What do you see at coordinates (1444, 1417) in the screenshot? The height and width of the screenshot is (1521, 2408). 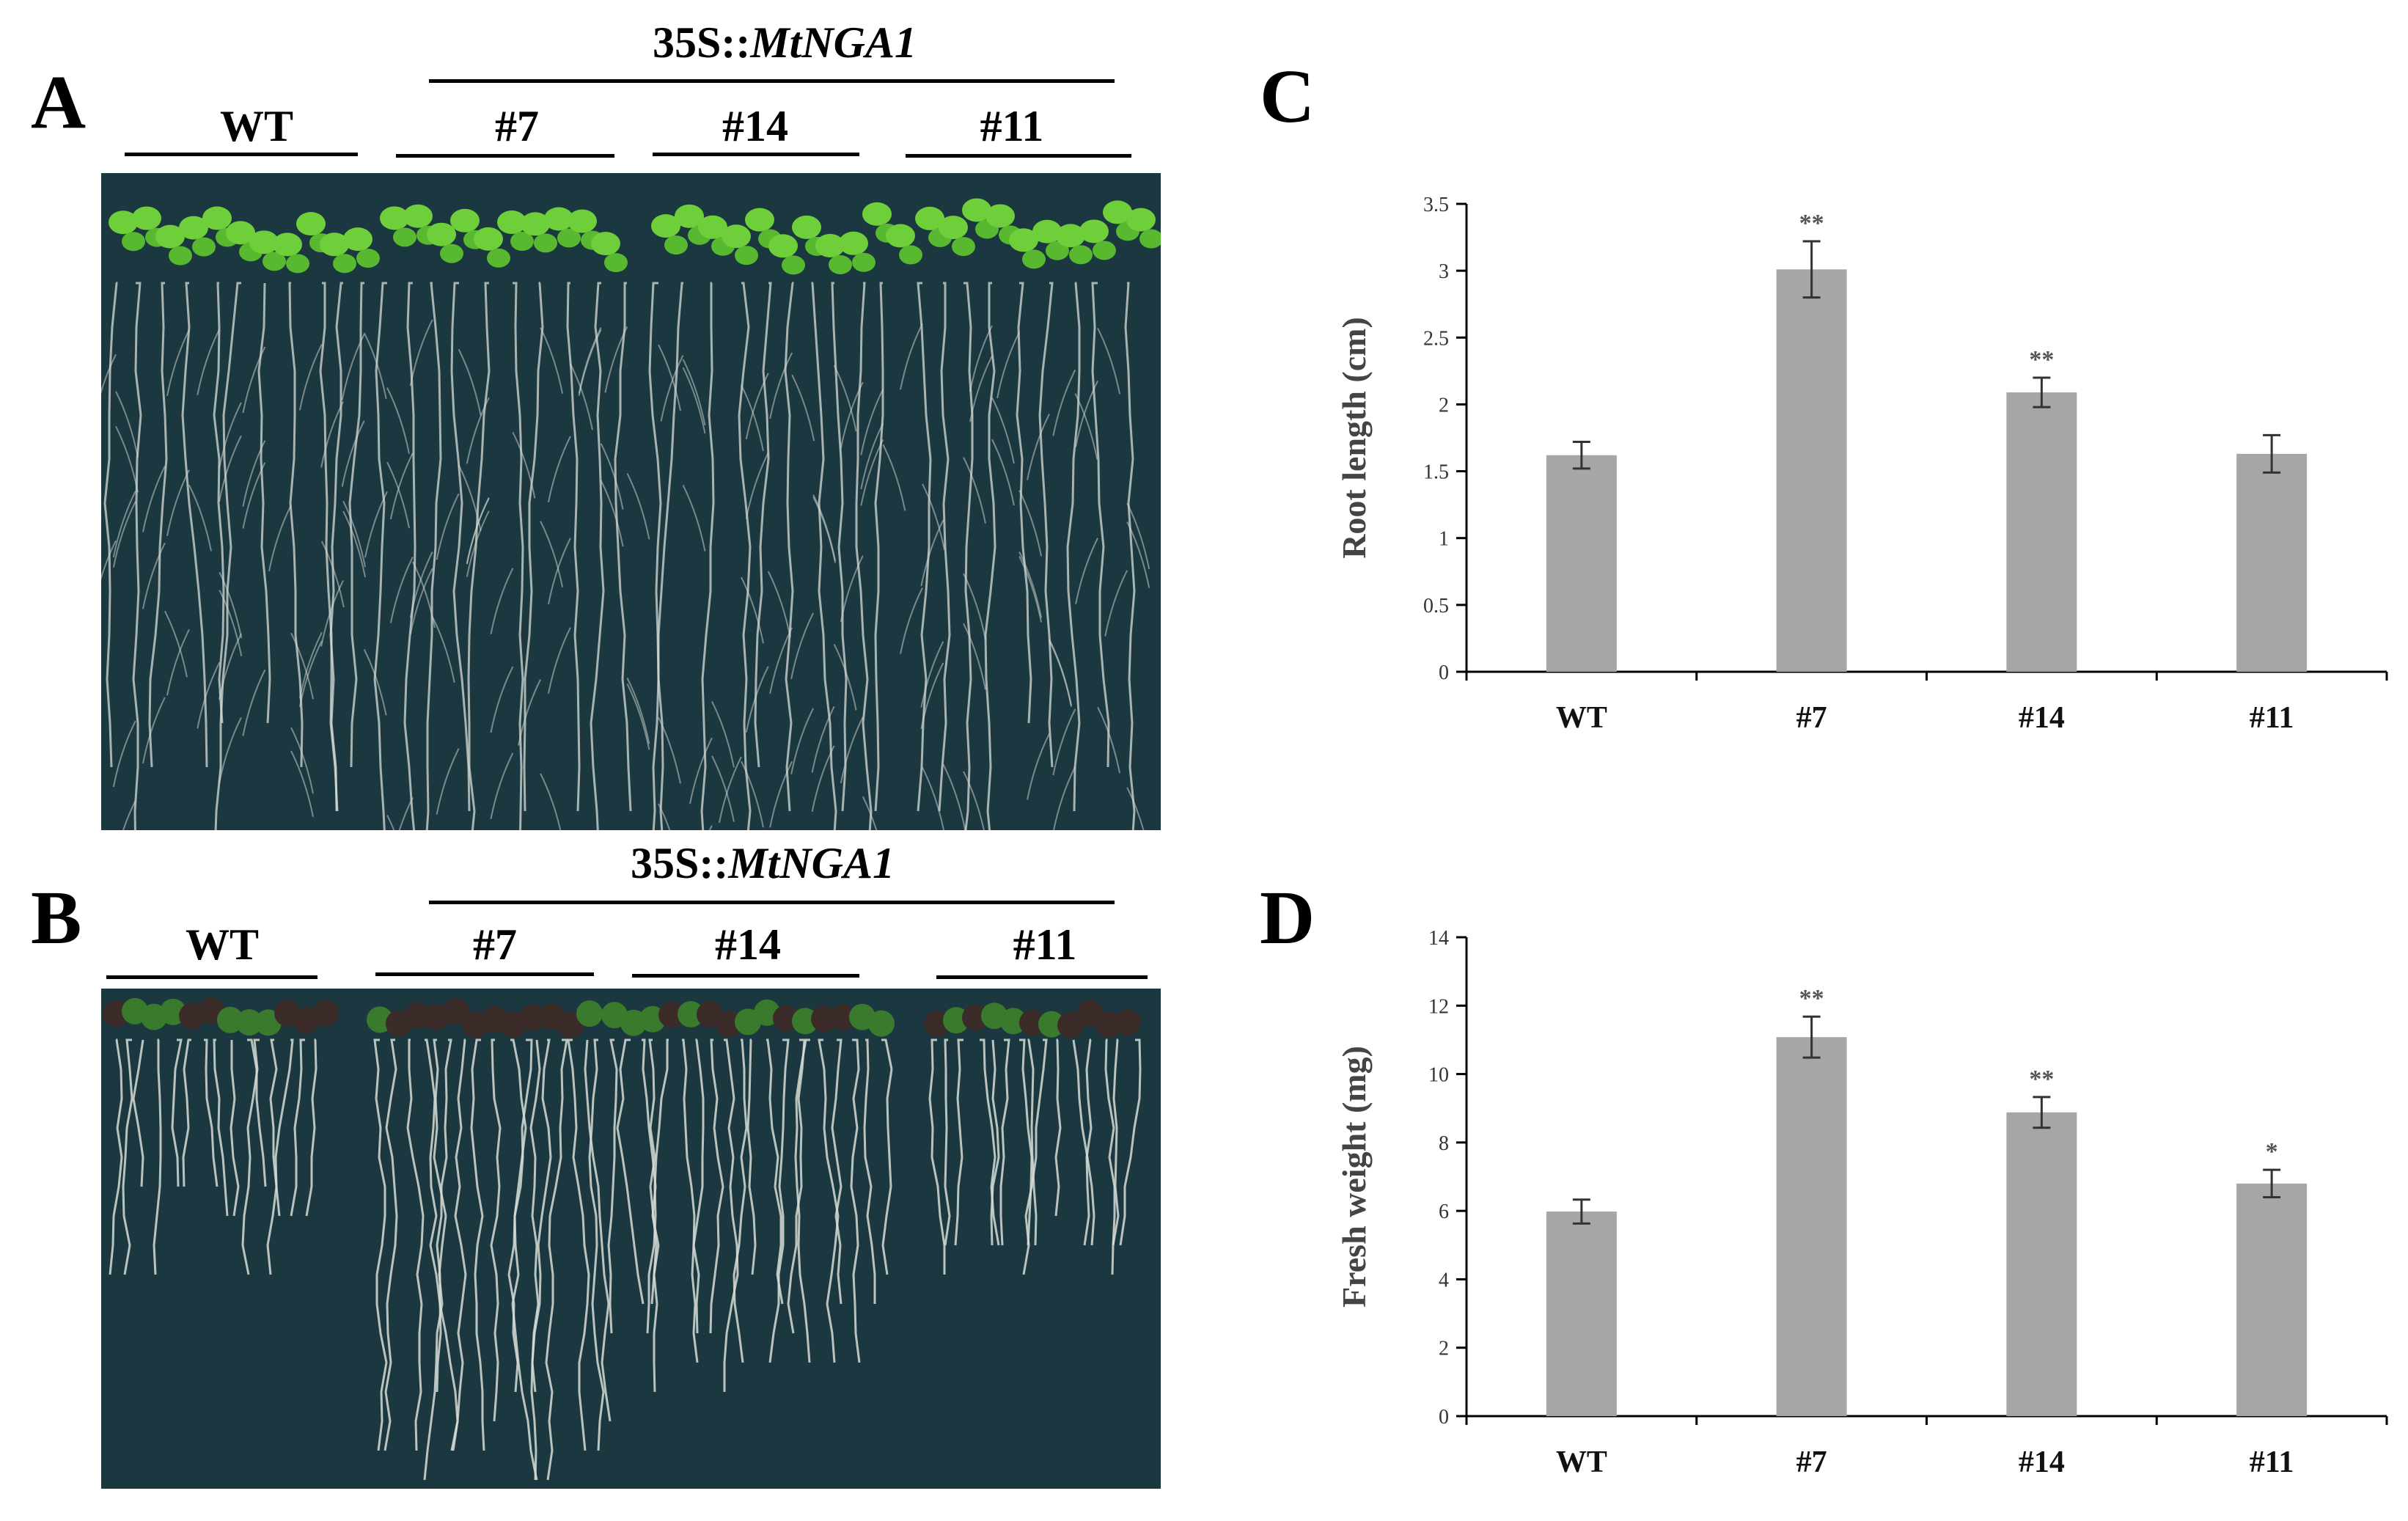 I see `y-tick-label: 0` at bounding box center [1444, 1417].